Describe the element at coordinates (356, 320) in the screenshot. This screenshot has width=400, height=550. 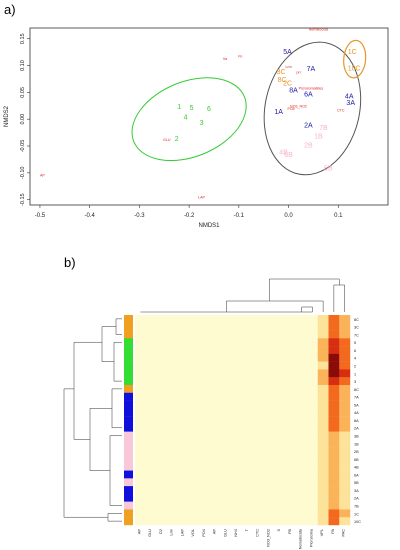
I see `row-label: 8C` at that location.